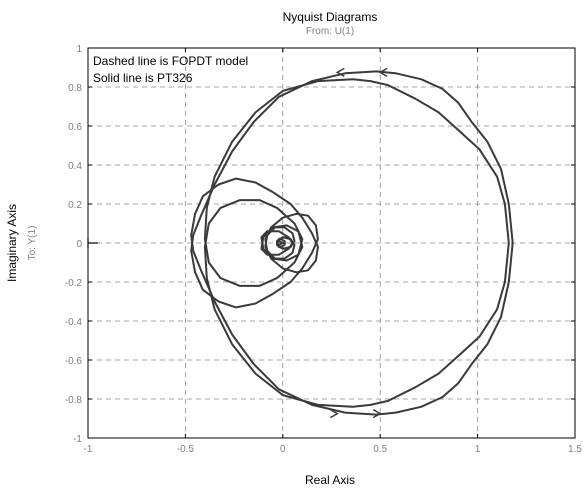 This screenshot has width=585, height=491. Describe the element at coordinates (74, 322) in the screenshot. I see `y-tick-label: -0.4` at that location.